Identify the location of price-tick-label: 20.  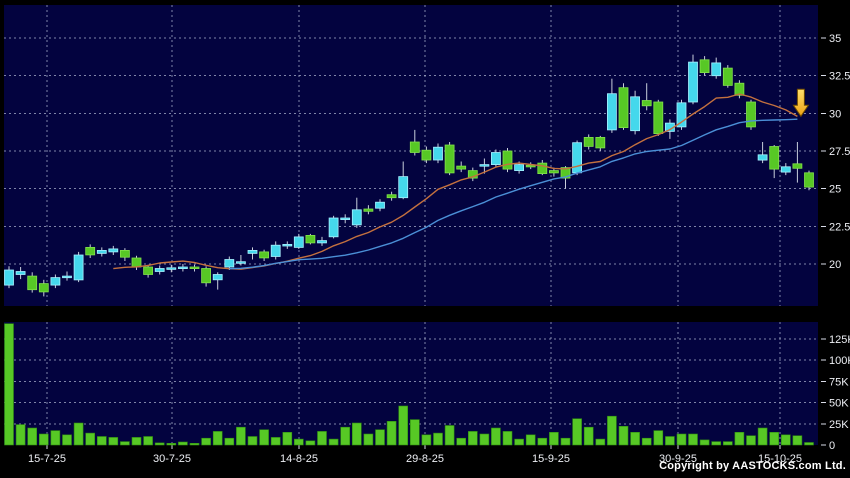
(835, 265).